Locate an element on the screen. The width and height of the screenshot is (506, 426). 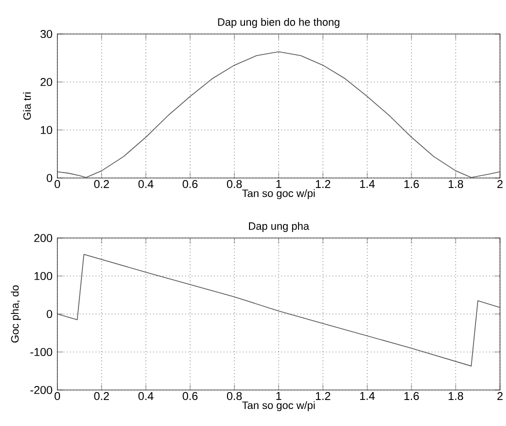
y-tick-label: 30 is located at coordinates (46, 34).